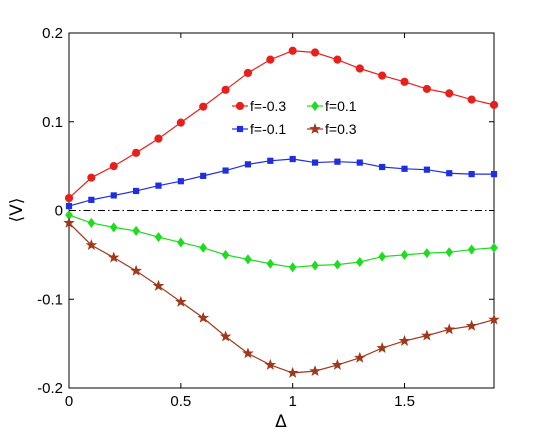 Image resolution: width=545 pixels, height=436 pixels. I want to click on legend-item: f=-0.1, so click(259, 129).